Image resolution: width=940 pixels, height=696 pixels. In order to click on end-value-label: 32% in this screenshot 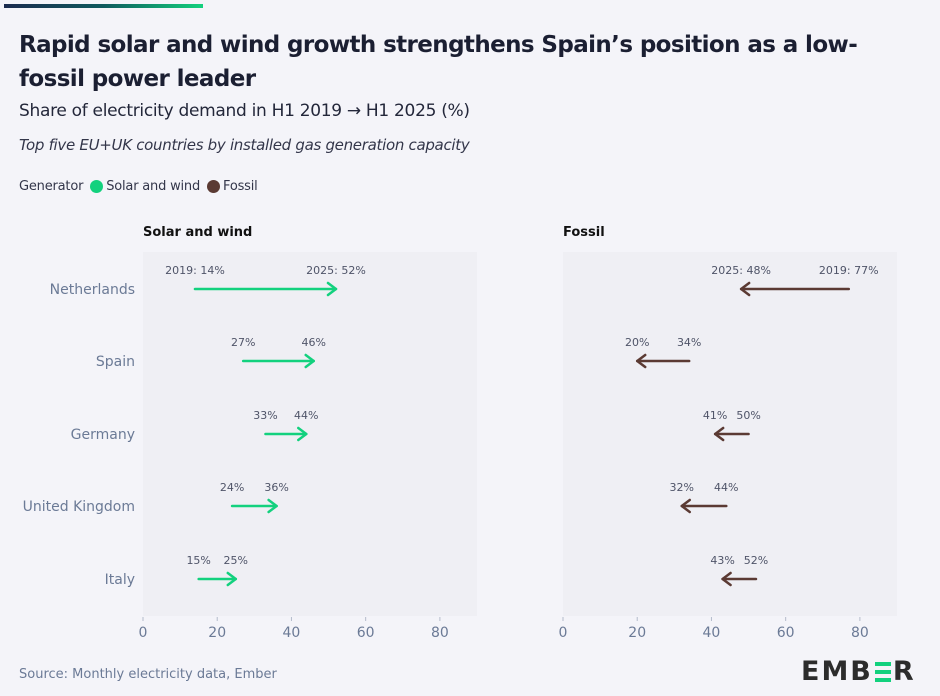, I will do `click(682, 487)`.